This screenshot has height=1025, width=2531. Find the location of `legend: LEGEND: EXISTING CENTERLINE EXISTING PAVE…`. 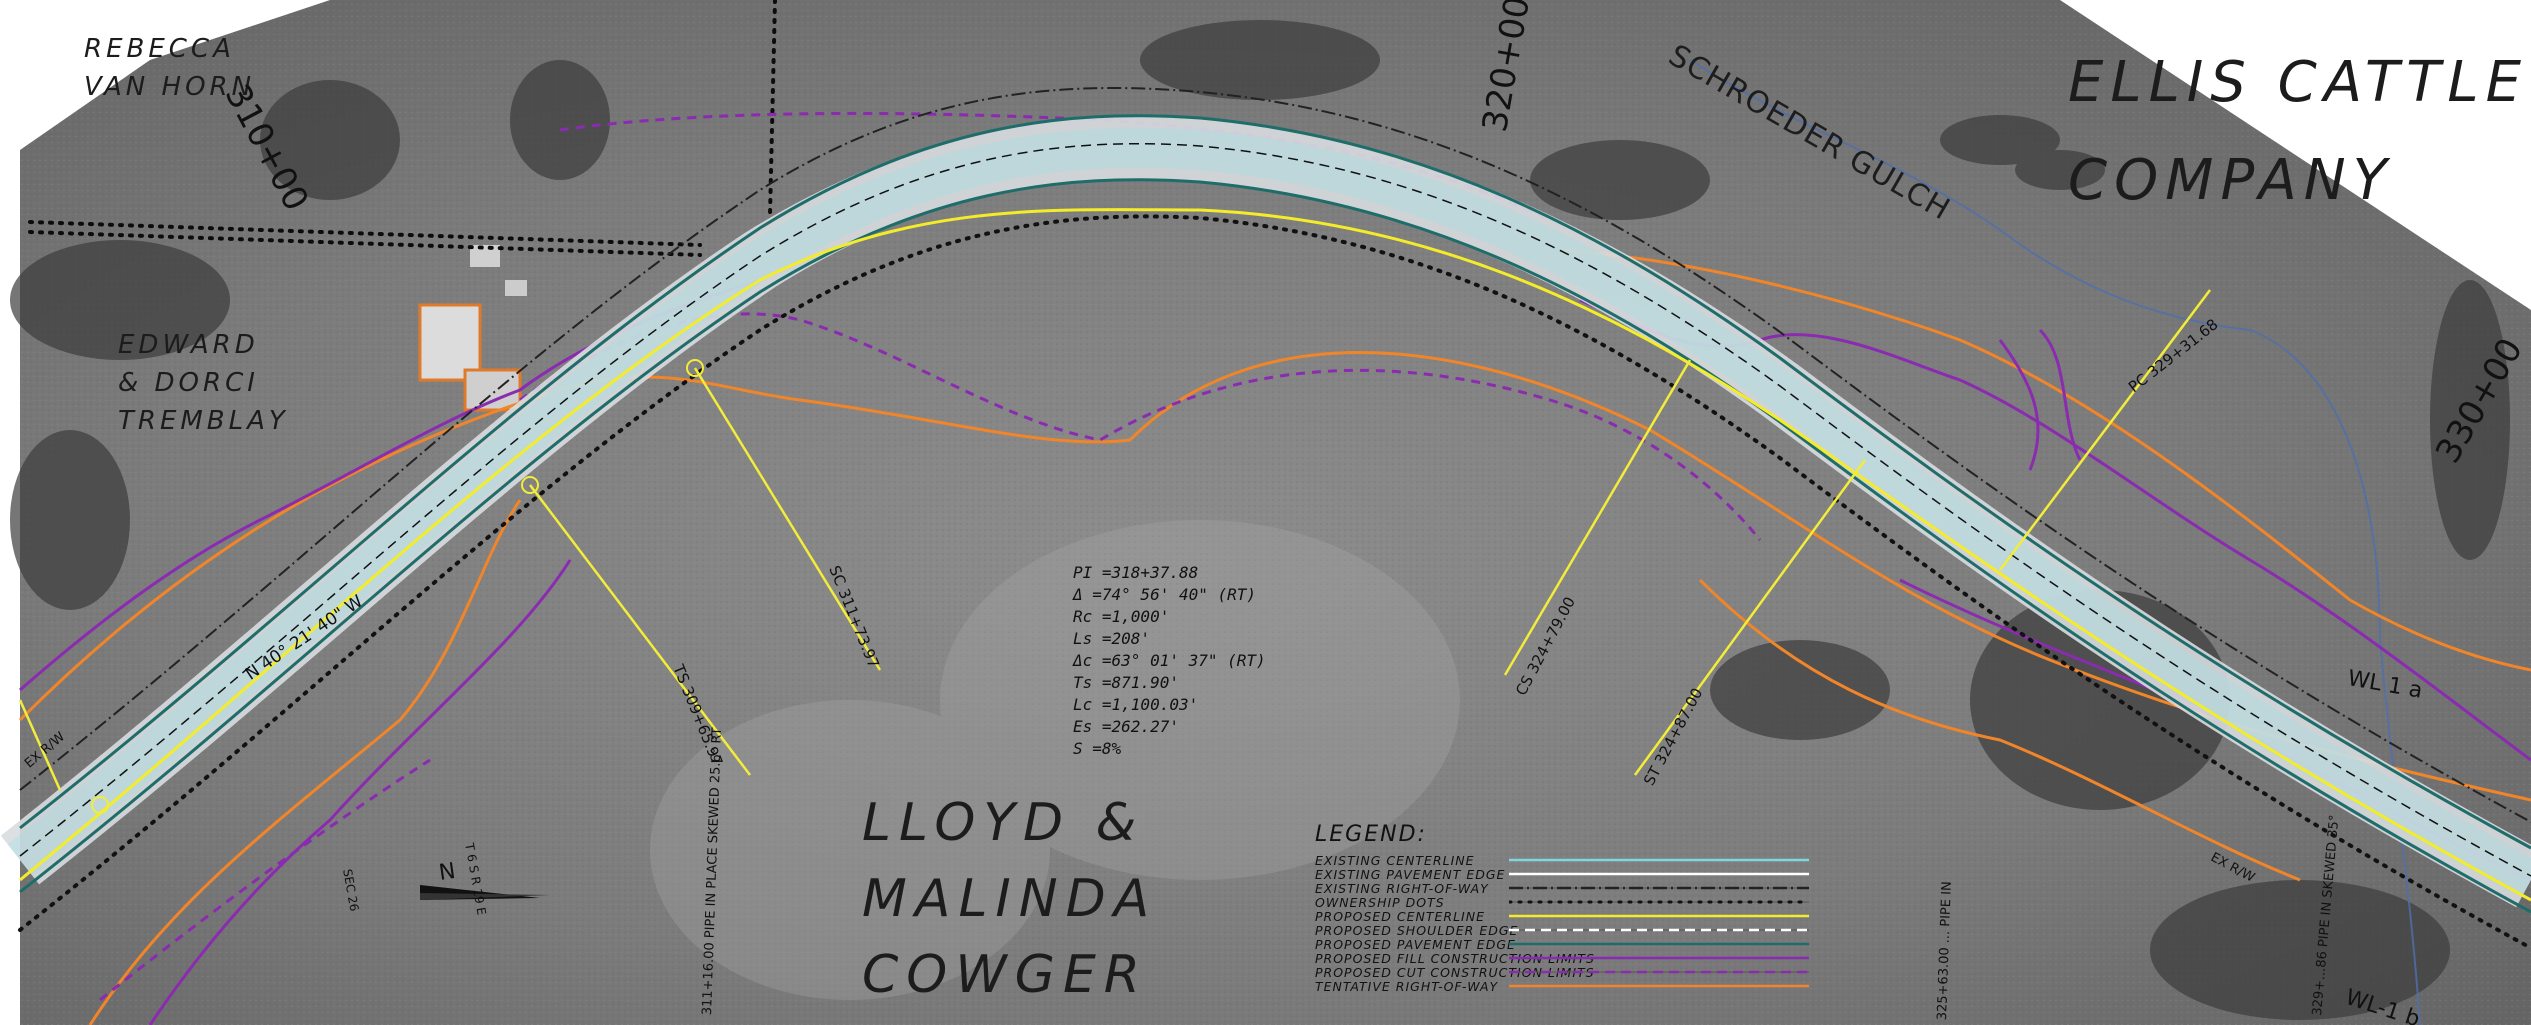

legend: LEGEND: EXISTING CENTERLINE EXISTING PAVE… is located at coordinates (1562, 907).